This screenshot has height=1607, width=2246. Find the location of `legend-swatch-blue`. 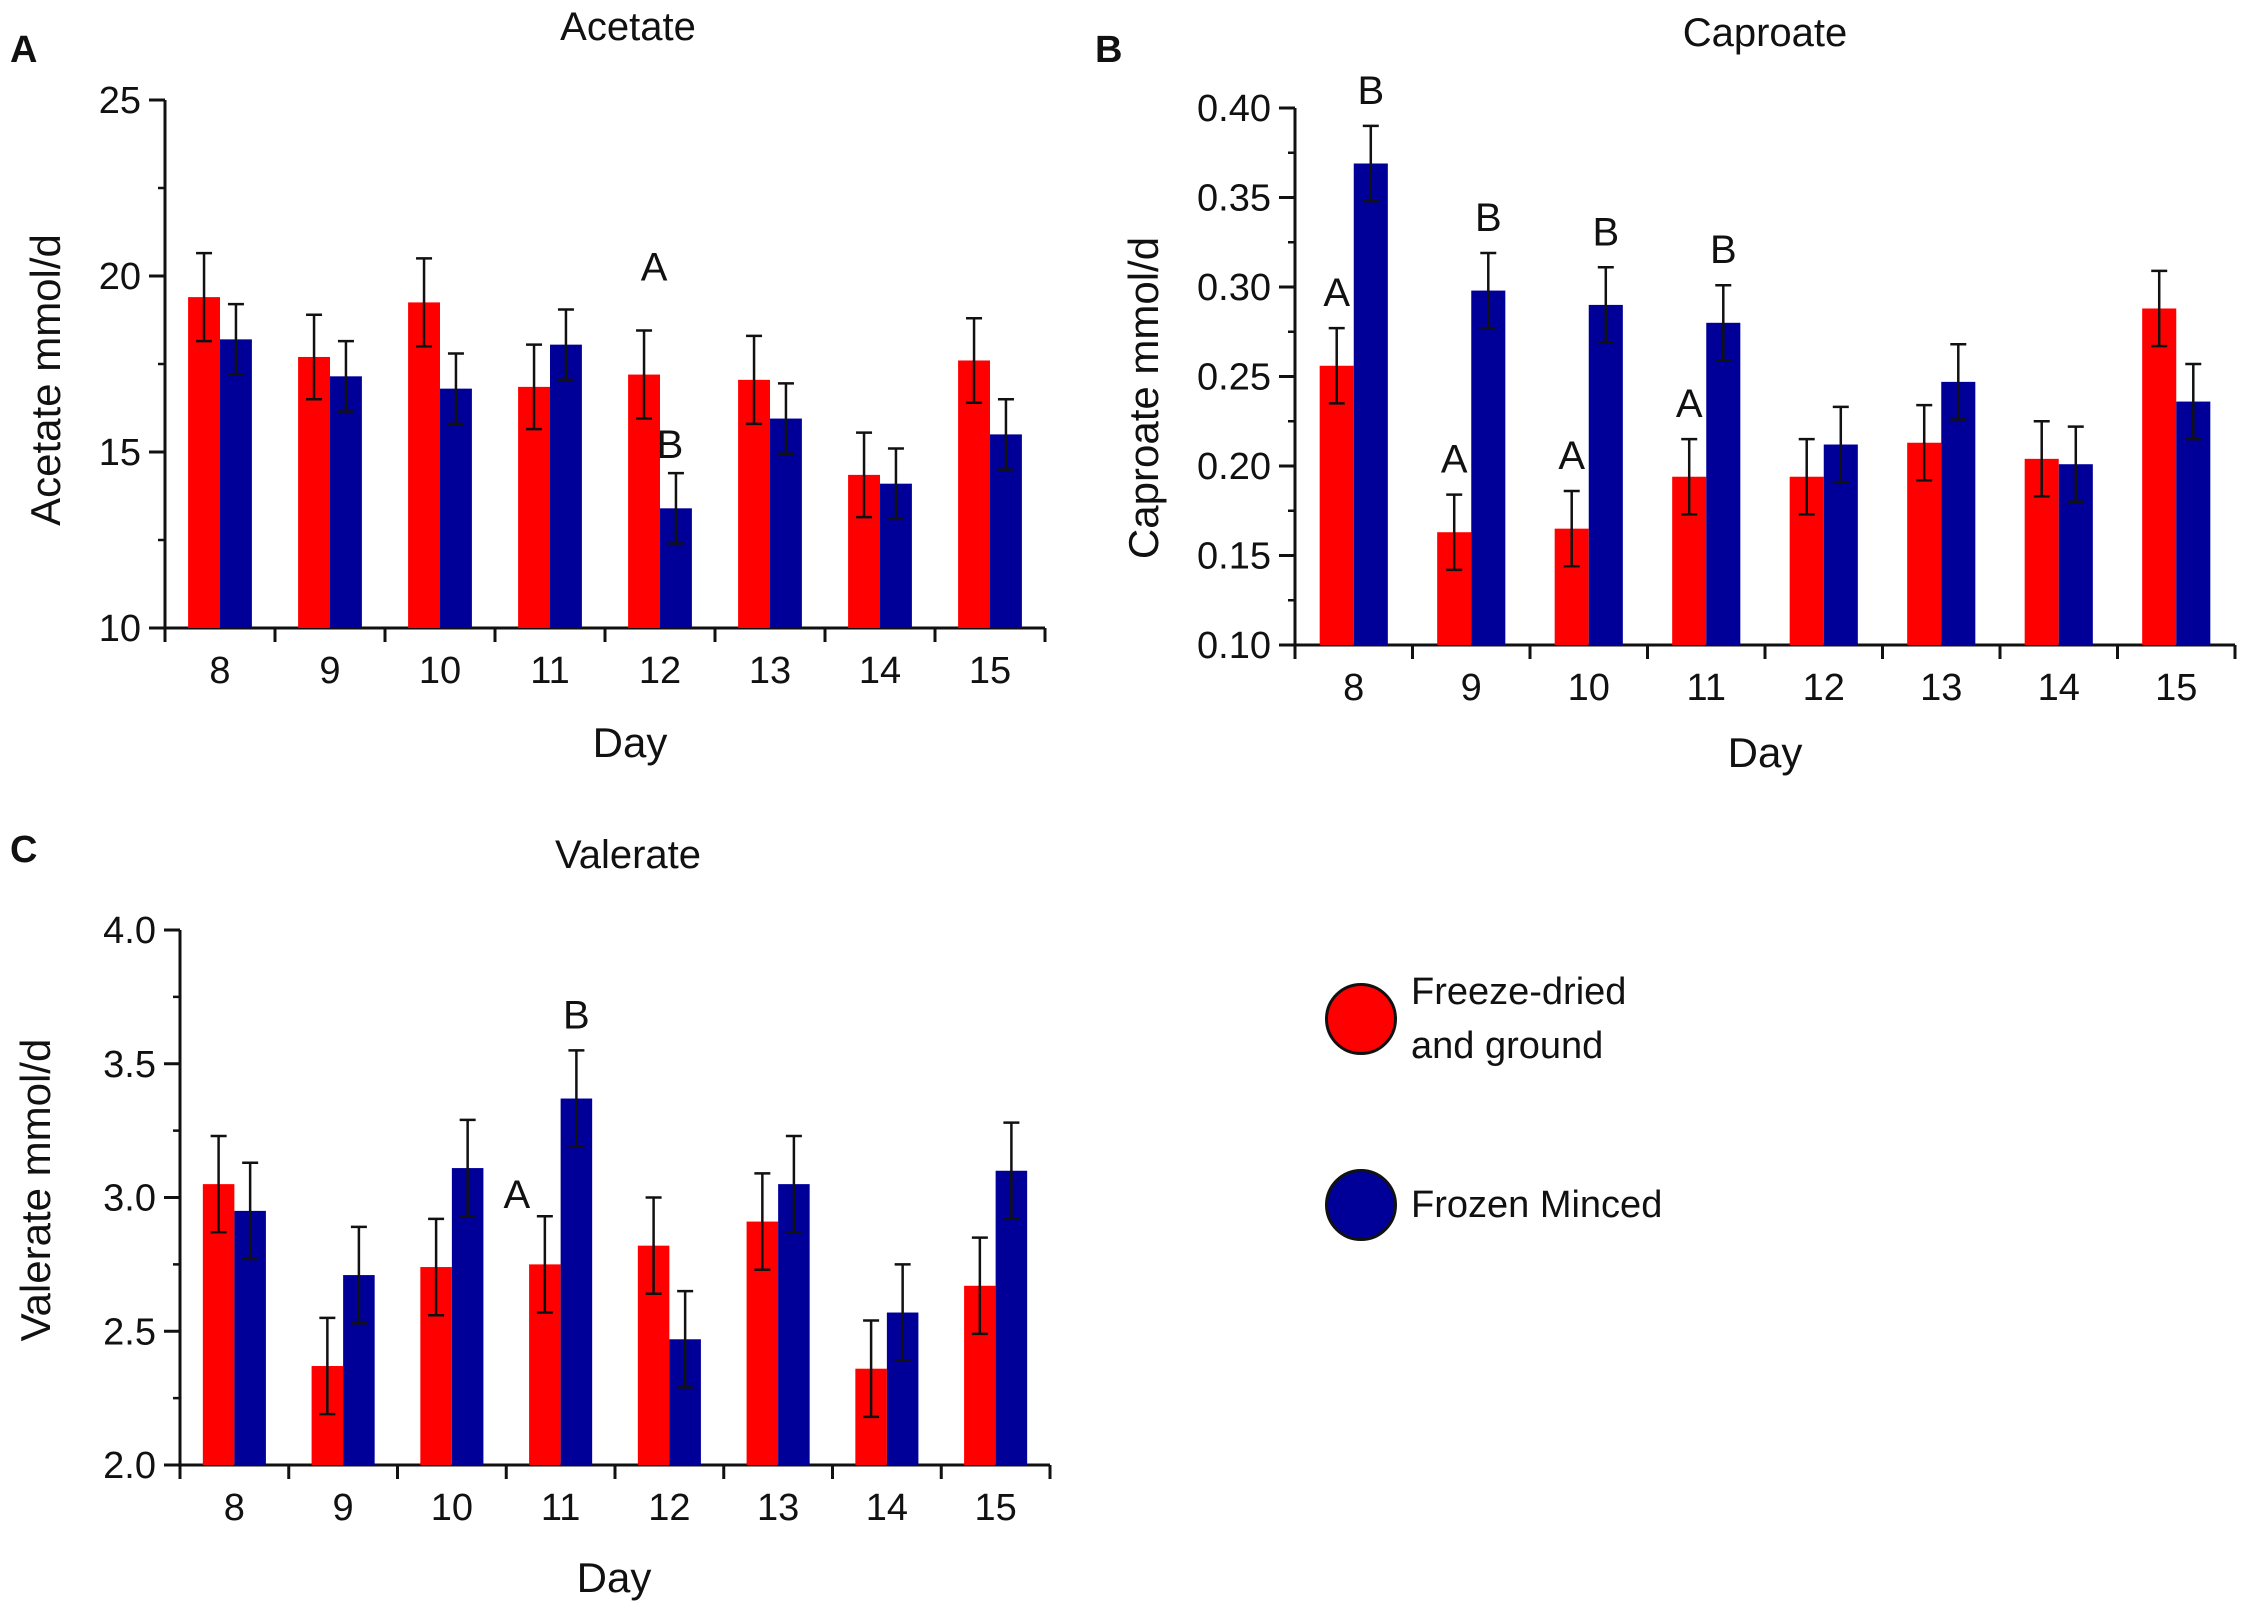

legend-swatch-blue is located at coordinates (1361, 1205).